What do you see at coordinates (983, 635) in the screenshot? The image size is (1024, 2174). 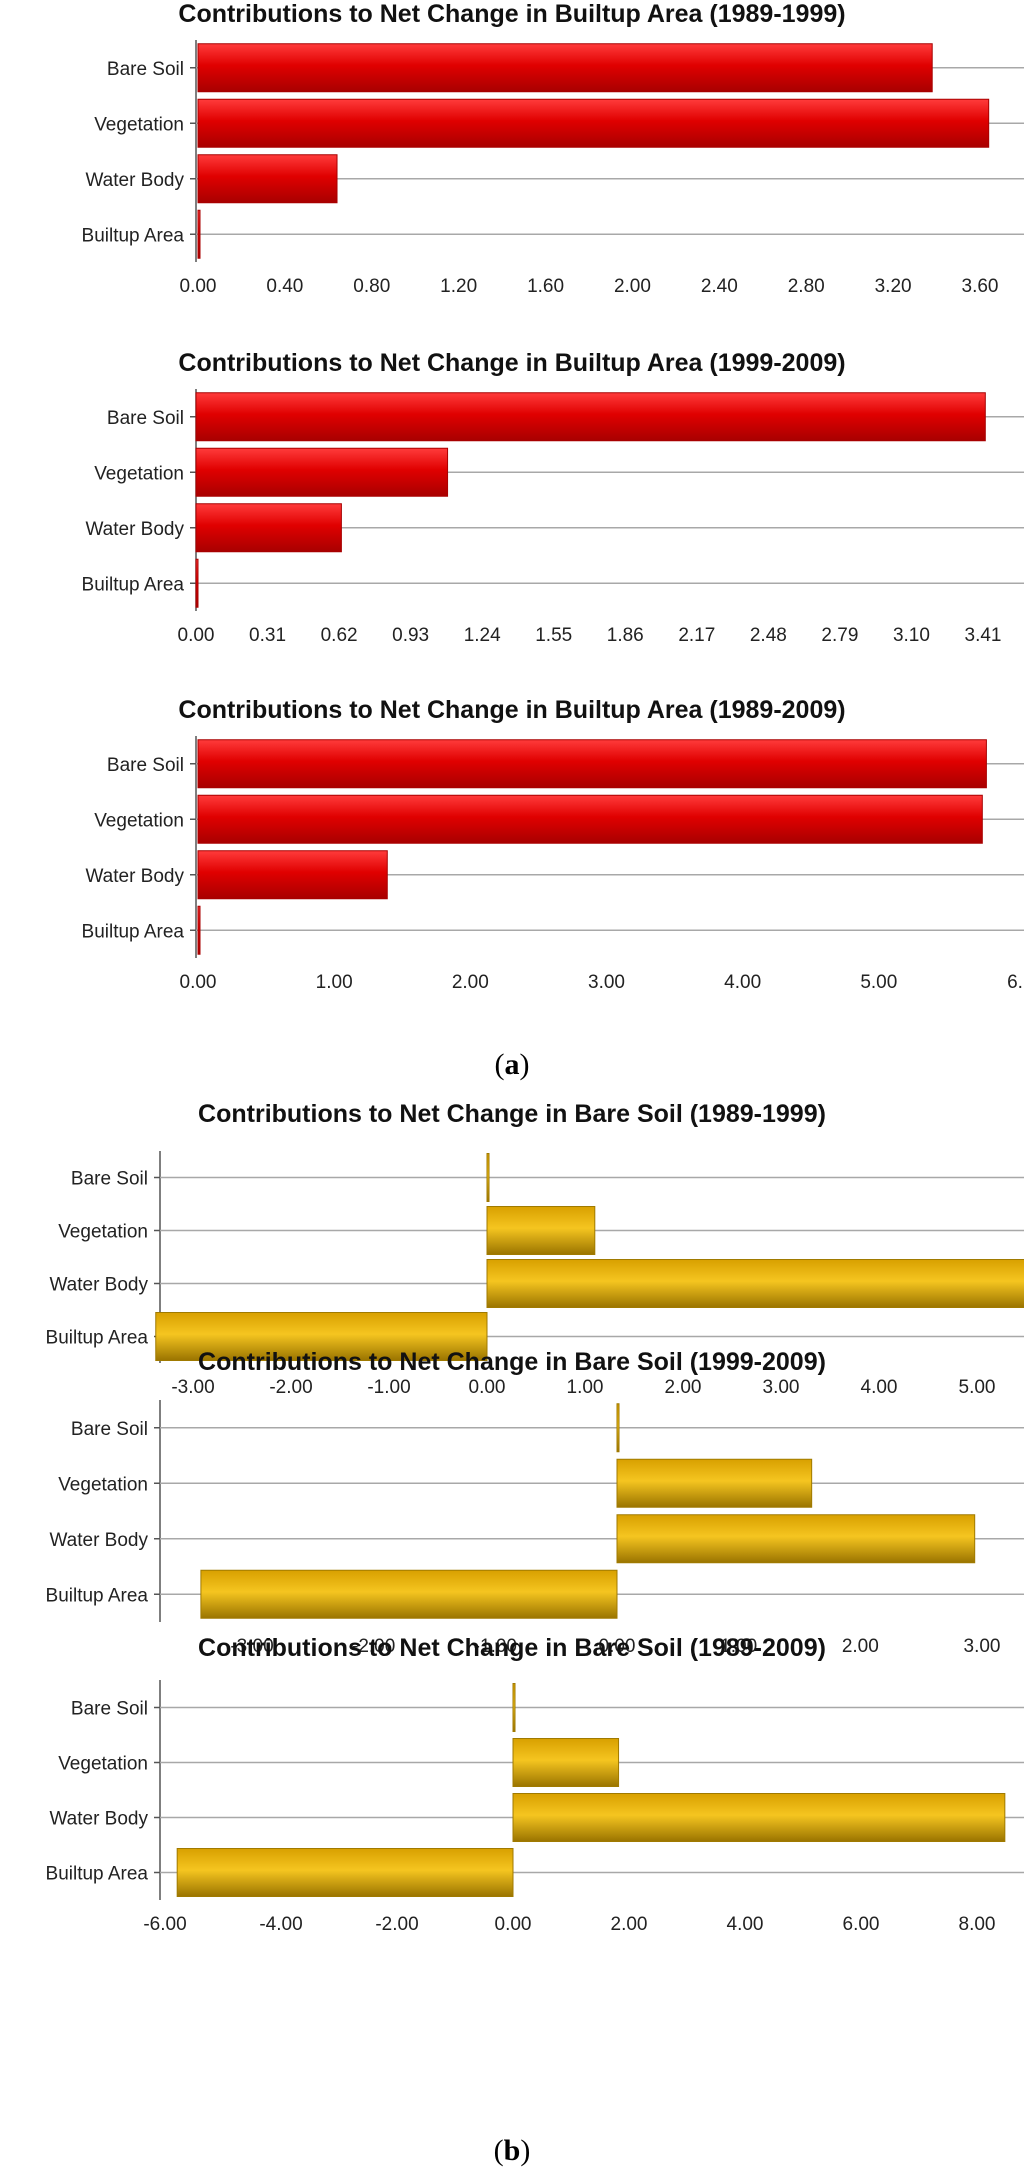 I see `x-tick-label: 3.41` at bounding box center [983, 635].